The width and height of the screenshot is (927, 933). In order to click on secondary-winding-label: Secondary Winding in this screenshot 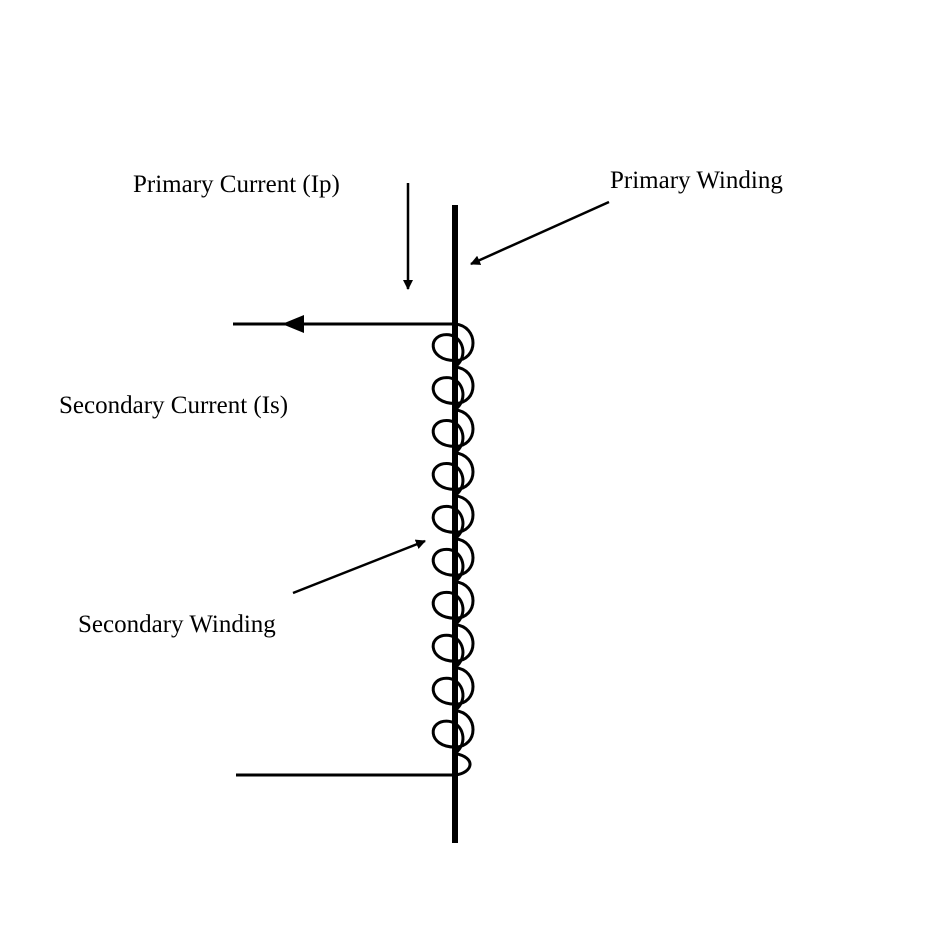, I will do `click(177, 624)`.